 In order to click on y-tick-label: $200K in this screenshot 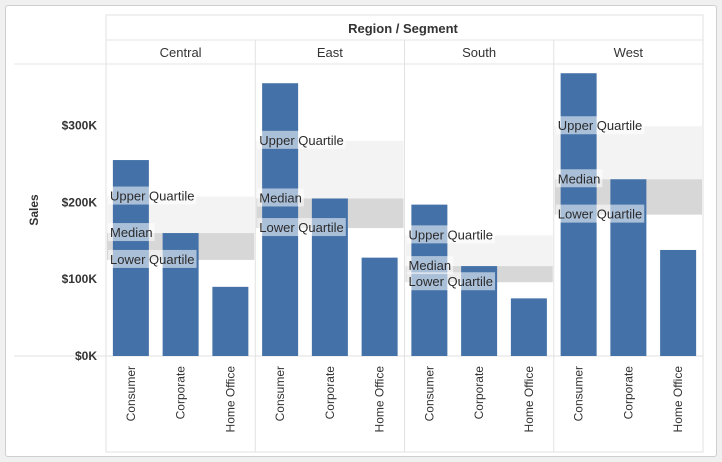, I will do `click(80, 202)`.